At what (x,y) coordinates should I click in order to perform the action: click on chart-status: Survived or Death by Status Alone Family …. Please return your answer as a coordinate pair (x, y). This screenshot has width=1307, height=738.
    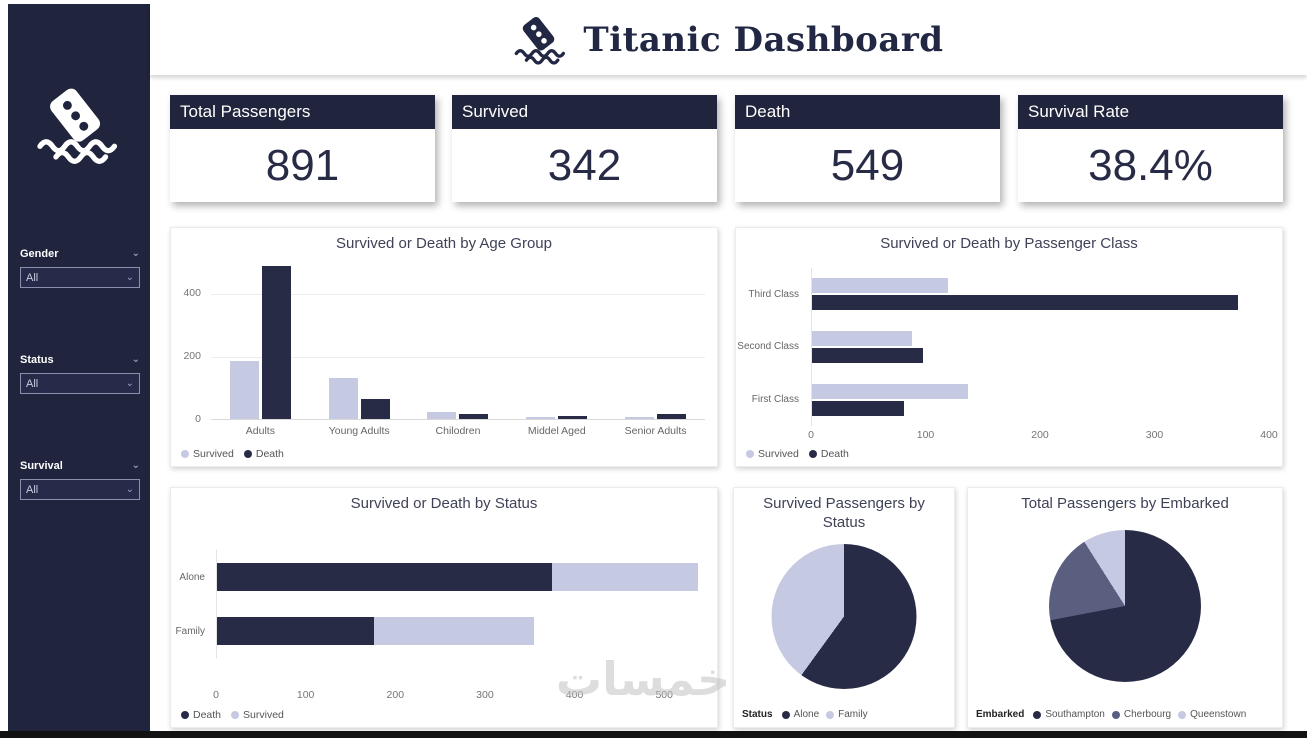
    Looking at the image, I should click on (444, 607).